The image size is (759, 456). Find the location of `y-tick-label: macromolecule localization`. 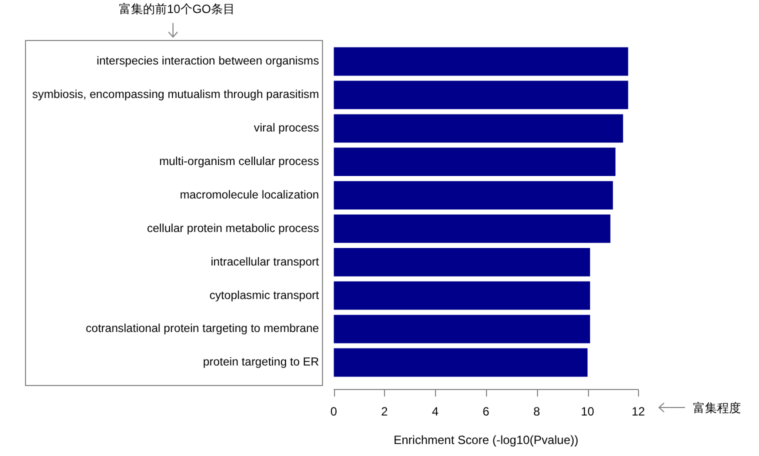

y-tick-label: macromolecule localization is located at coordinates (249, 195).